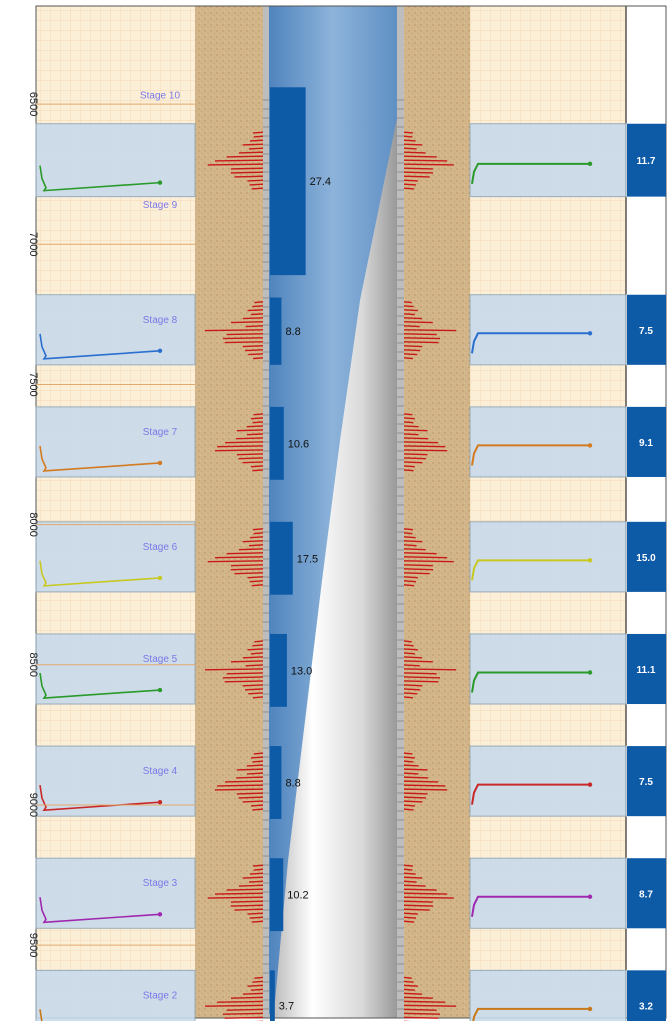 The image size is (671, 1021). What do you see at coordinates (646, 160) in the screenshot?
I see `stage-2-value-box` at bounding box center [646, 160].